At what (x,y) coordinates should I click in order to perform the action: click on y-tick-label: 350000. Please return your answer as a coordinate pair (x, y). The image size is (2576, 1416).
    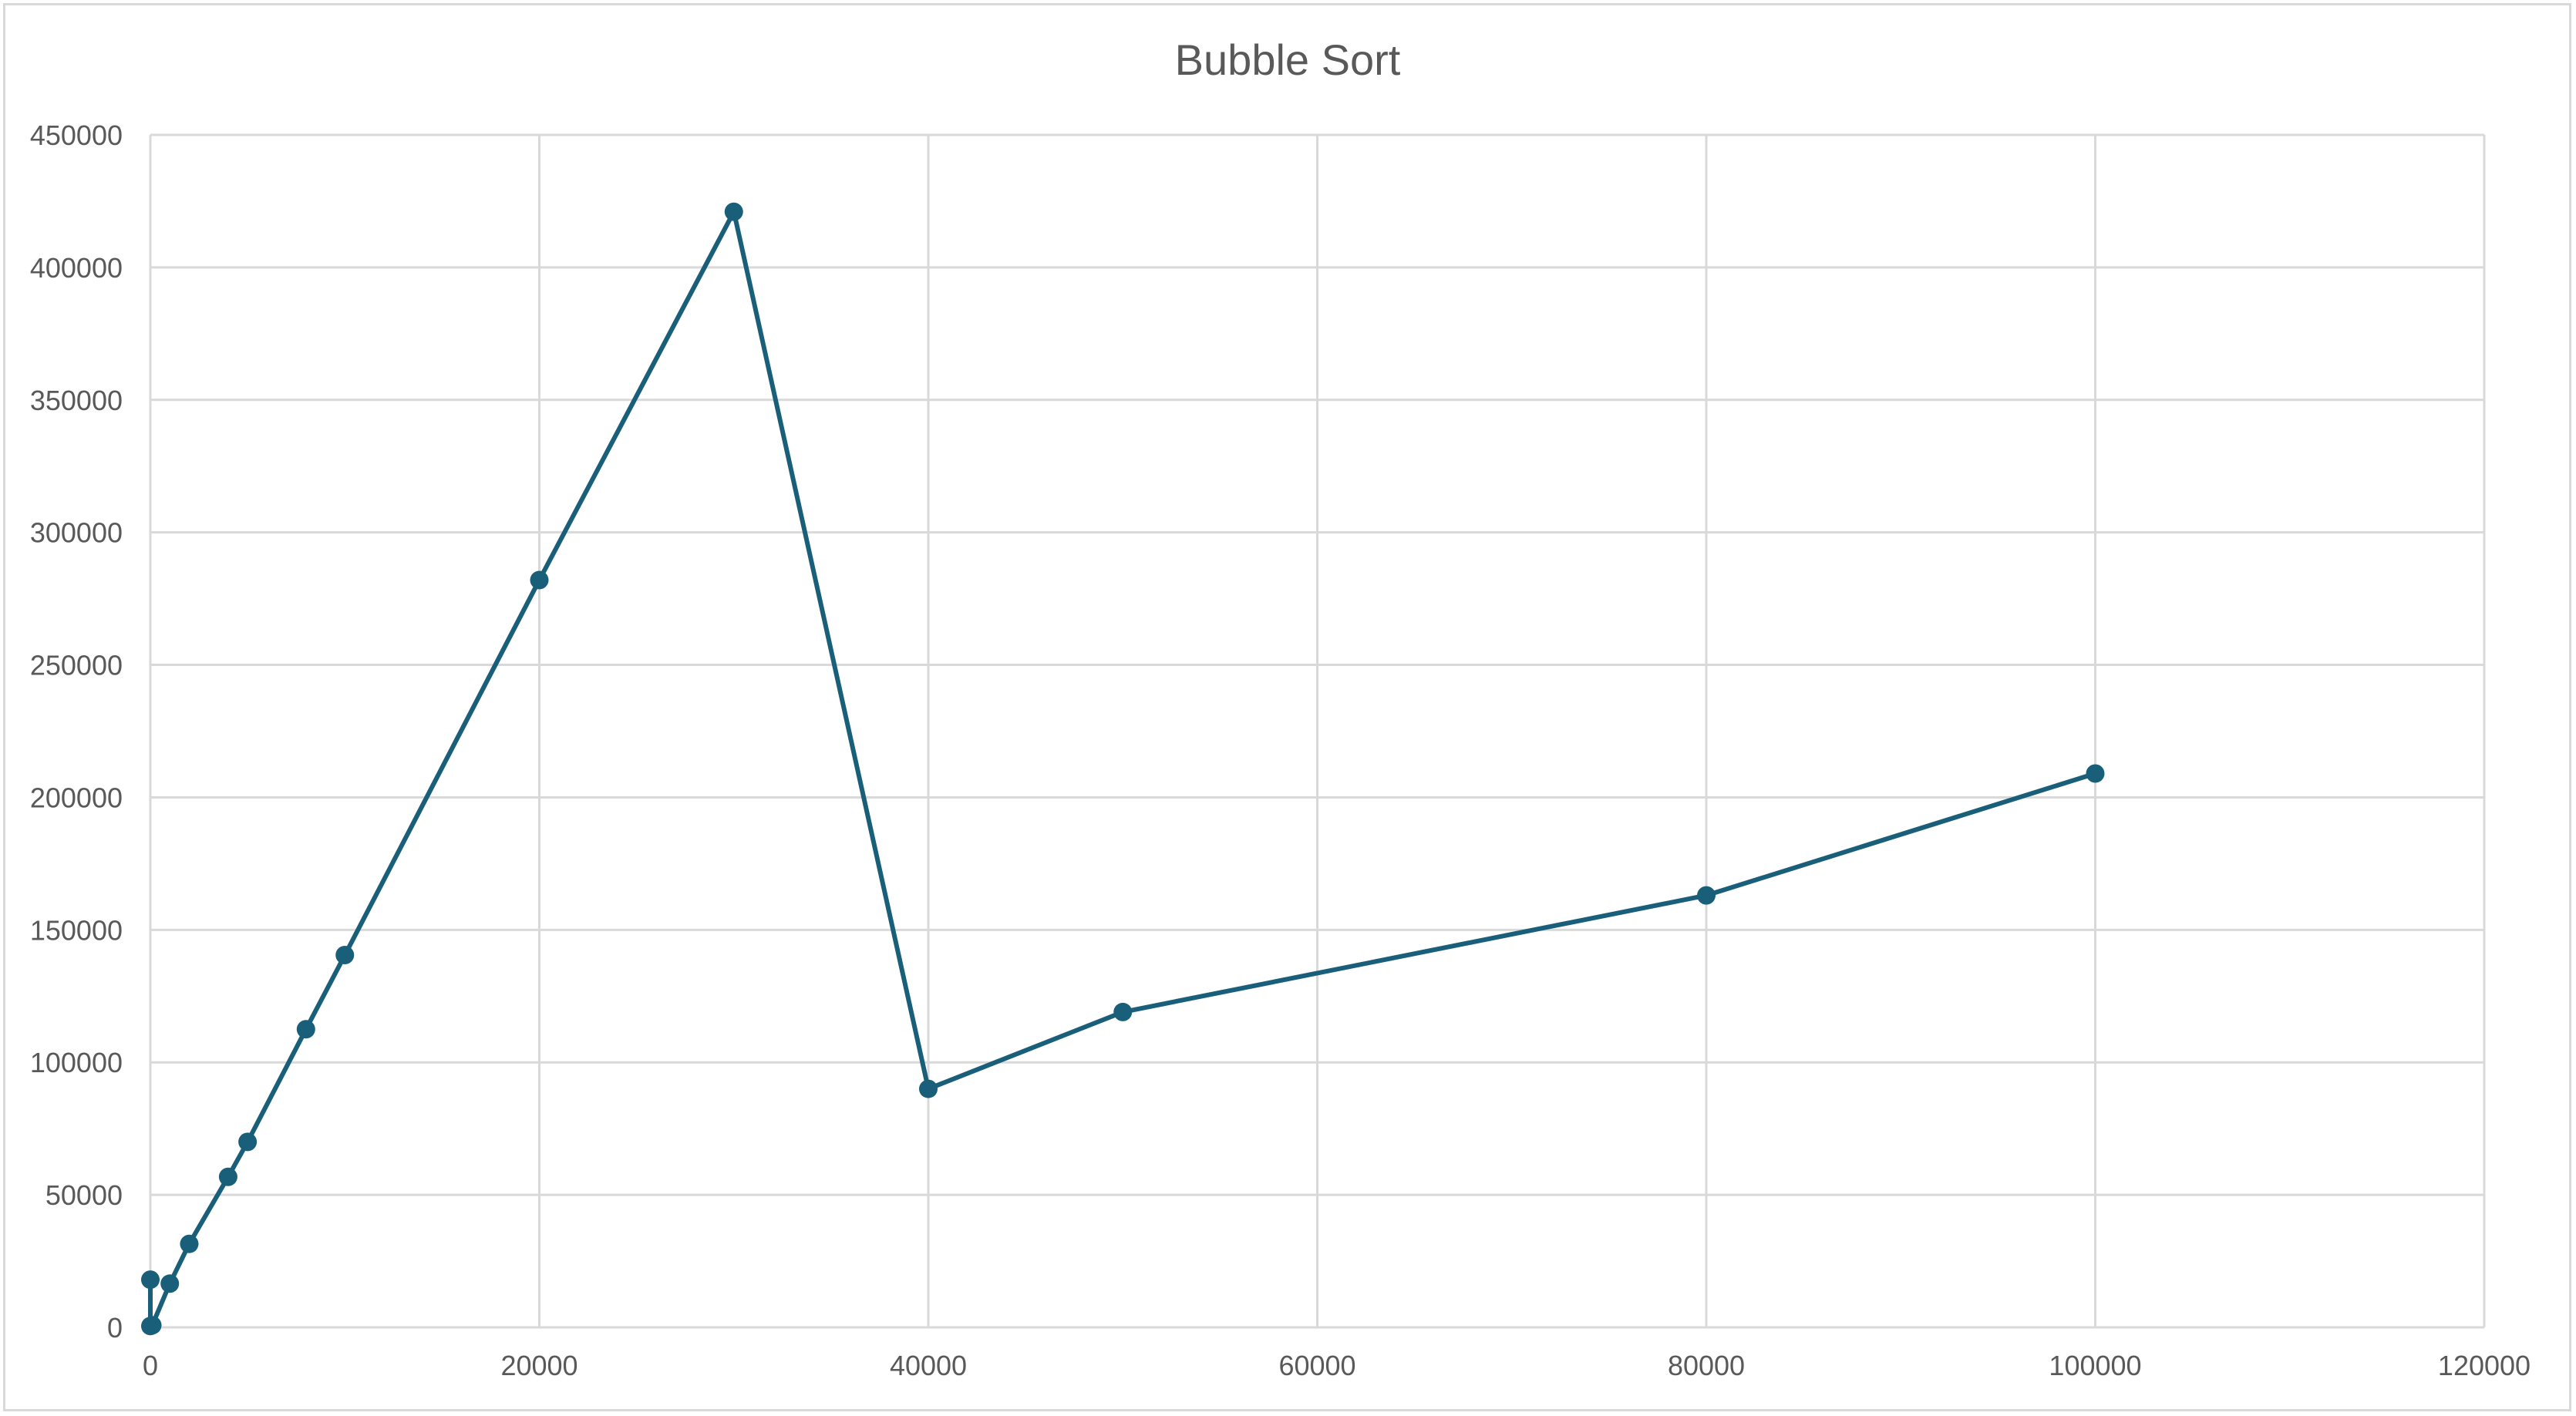
    Looking at the image, I should click on (76, 400).